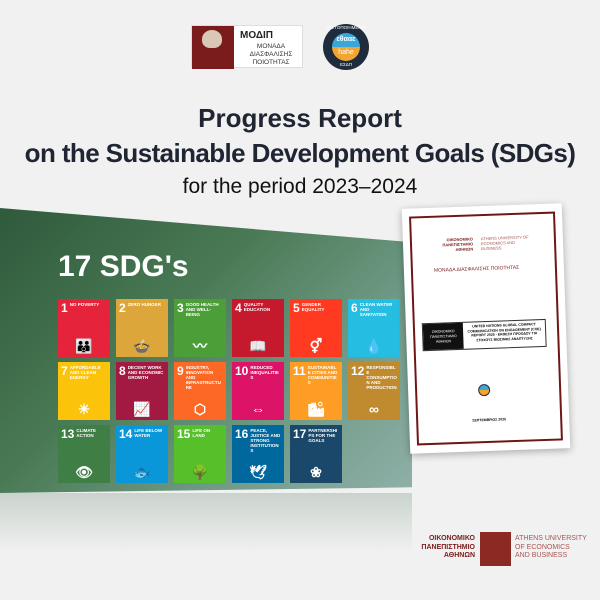  What do you see at coordinates (68, 434) in the screenshot?
I see `sdg-number: 13` at bounding box center [68, 434].